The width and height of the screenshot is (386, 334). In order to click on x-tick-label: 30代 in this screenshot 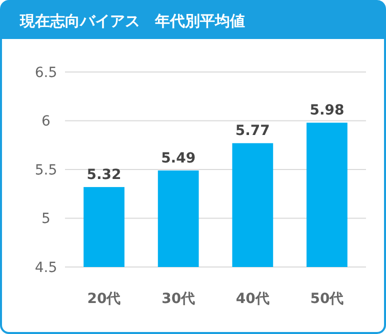, I will do `click(179, 298)`.